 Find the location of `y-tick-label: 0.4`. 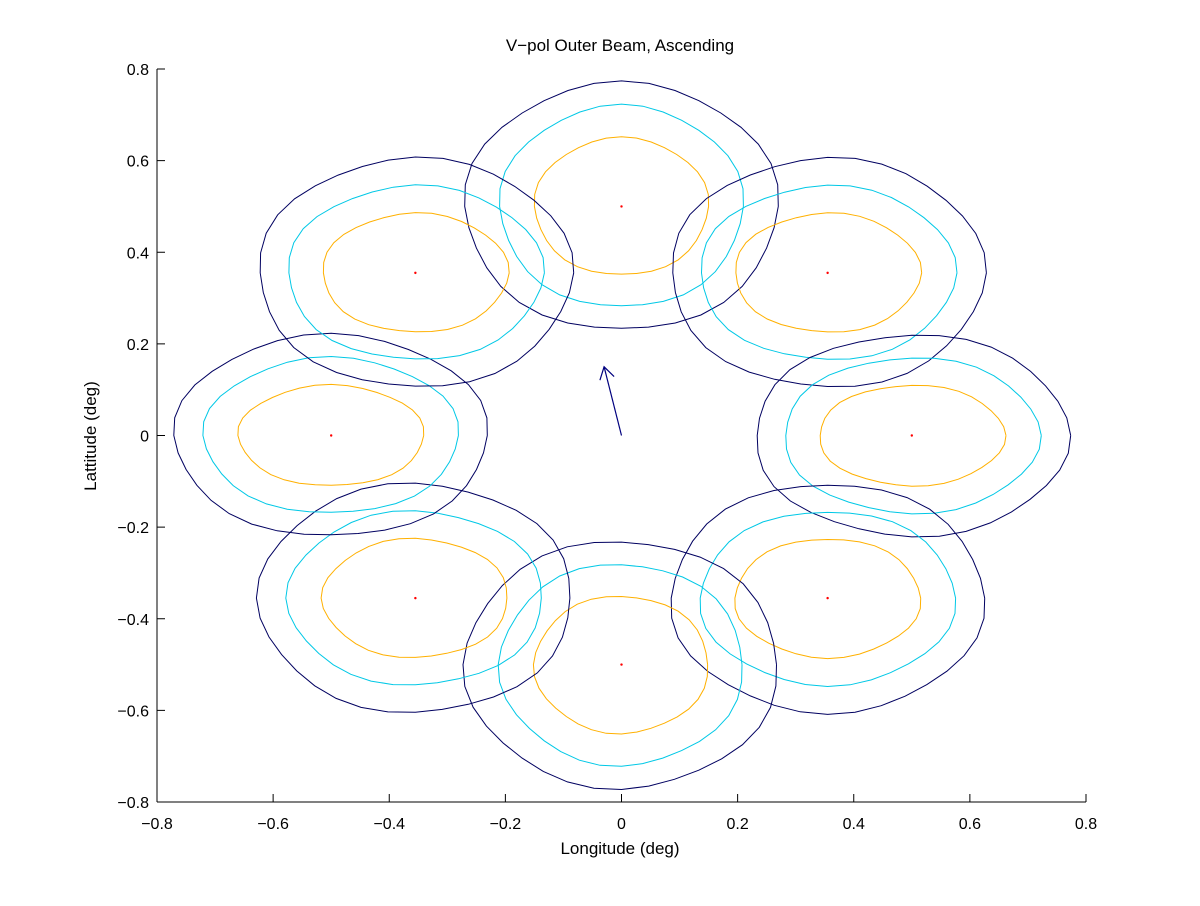

y-tick-label: 0.4 is located at coordinates (138, 253).